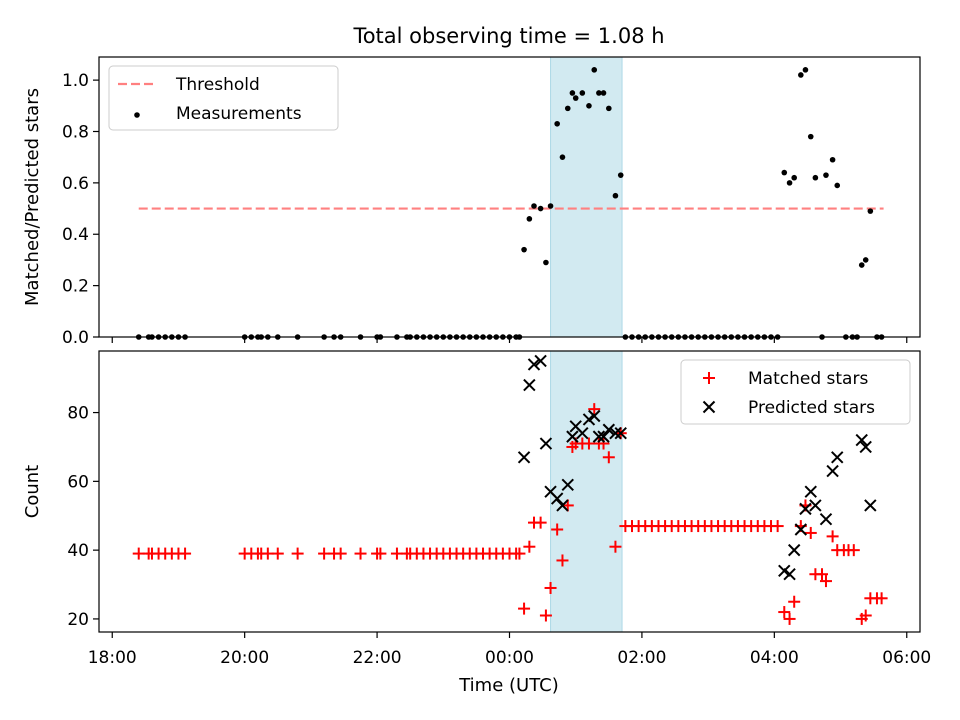 This screenshot has width=960, height=720. What do you see at coordinates (509, 650) in the screenshot?
I see `count-x-ticks: 18:00 20:00 22:00 00:00 02:00 04:00 06:00` at bounding box center [509, 650].